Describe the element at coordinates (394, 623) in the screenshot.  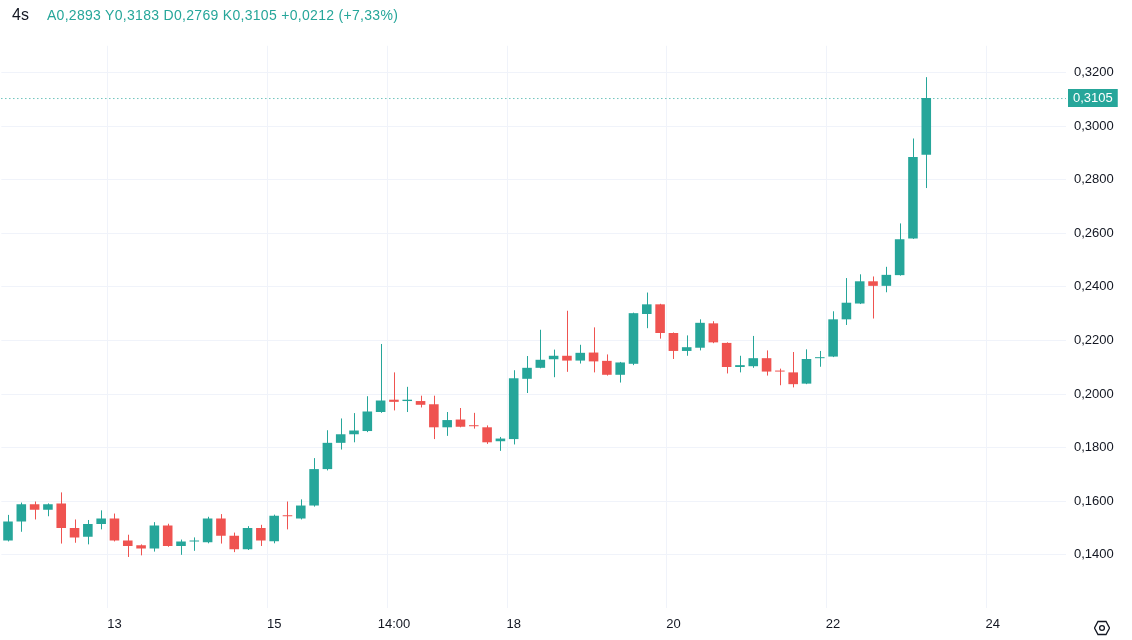
I see `x-tick-label: 14:00` at that location.